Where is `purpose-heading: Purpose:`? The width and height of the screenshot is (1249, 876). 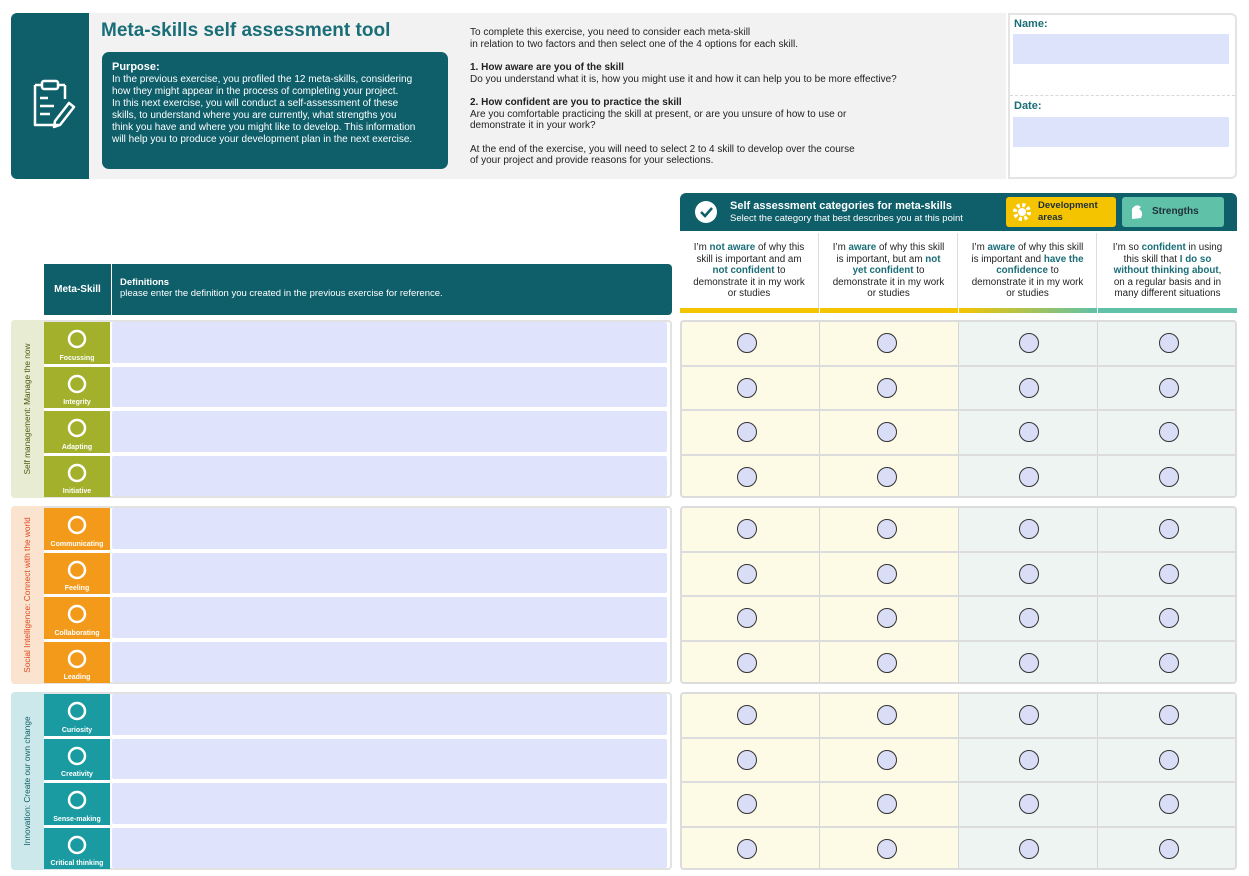
purpose-heading: Purpose: is located at coordinates (136, 67).